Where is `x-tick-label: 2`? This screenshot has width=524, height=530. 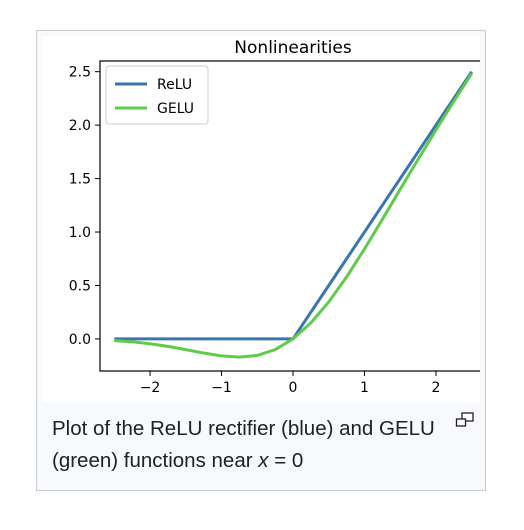
x-tick-label: 2 is located at coordinates (436, 388).